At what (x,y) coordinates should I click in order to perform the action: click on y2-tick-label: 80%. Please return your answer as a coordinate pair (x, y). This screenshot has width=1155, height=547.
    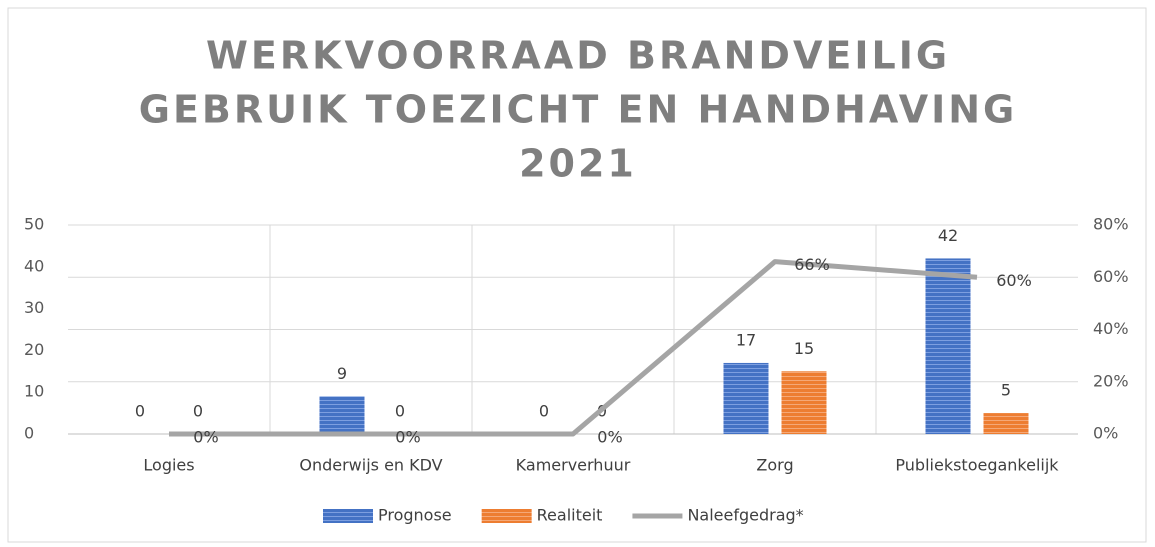
    Looking at the image, I should click on (1111, 224).